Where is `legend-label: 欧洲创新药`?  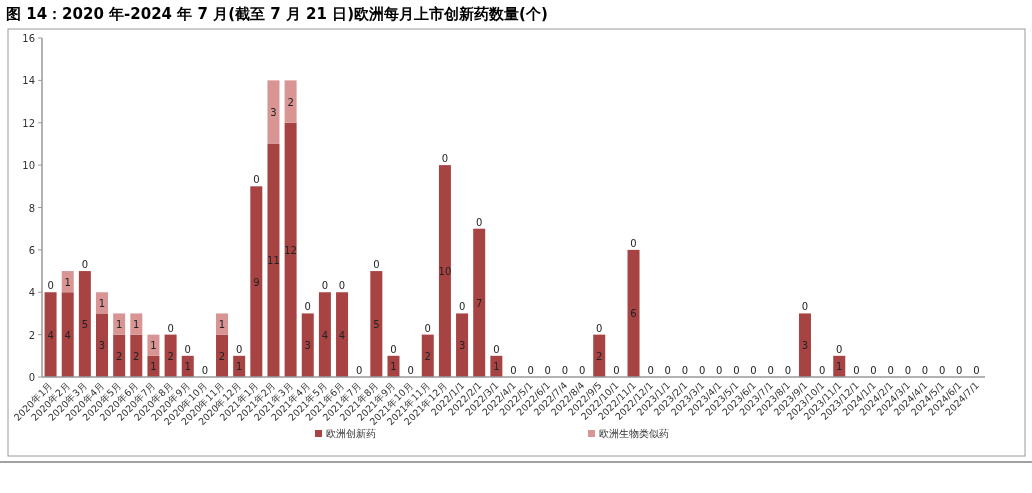 legend-label: 欧洲创新药 is located at coordinates (351, 433).